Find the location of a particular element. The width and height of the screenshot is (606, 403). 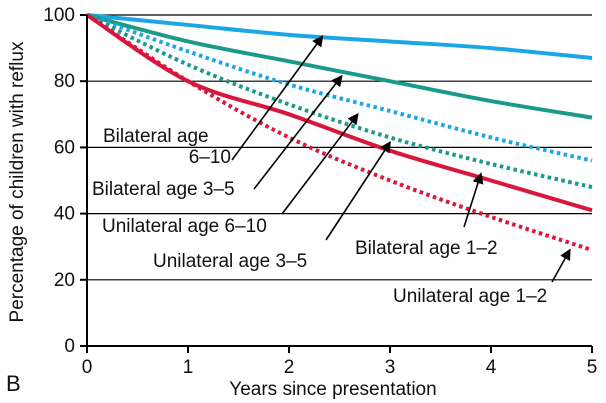

annotation-label-bilateral-1-2: Bilateral age 1–2 is located at coordinates (426, 248).